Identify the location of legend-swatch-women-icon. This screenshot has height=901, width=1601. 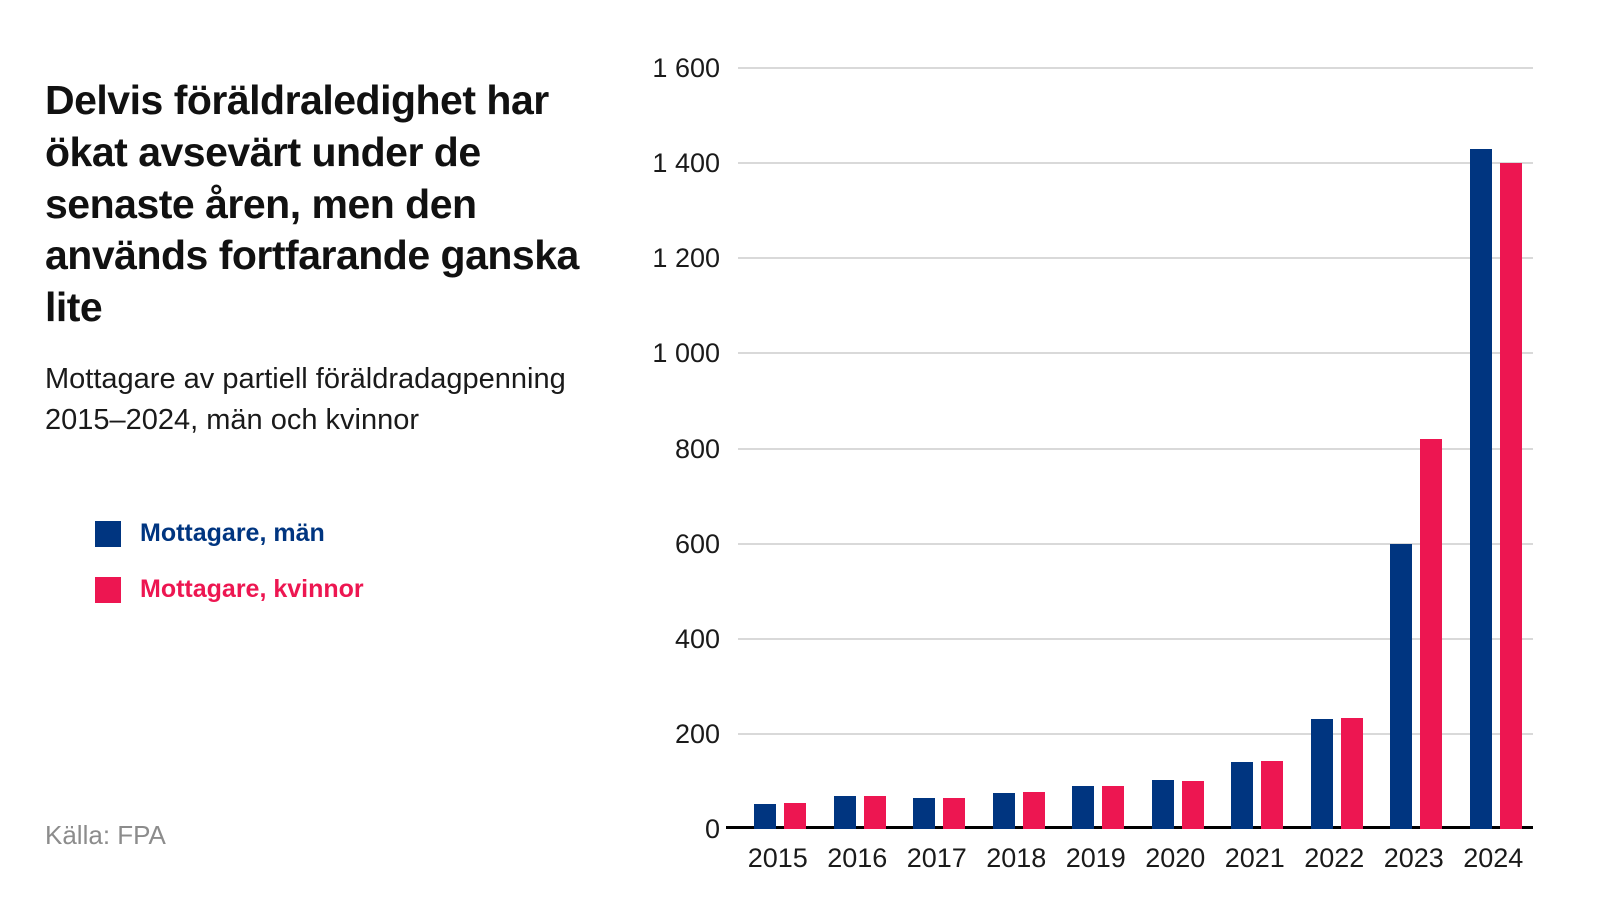
(108, 589).